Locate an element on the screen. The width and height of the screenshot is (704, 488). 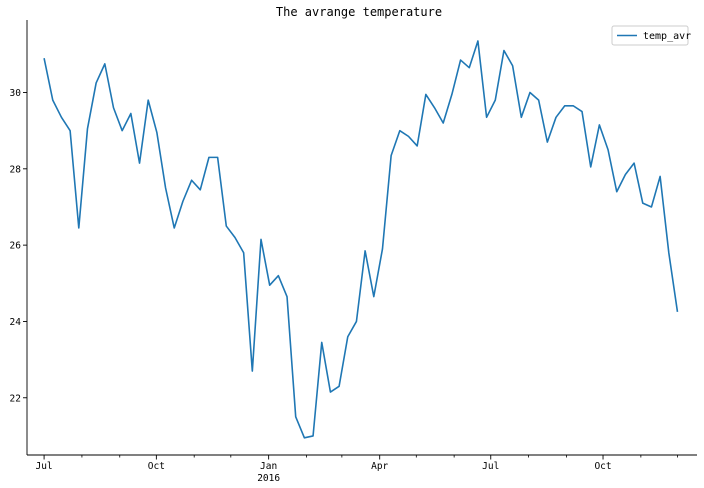
legend-label-temp-avr: temp_avr is located at coordinates (667, 36).